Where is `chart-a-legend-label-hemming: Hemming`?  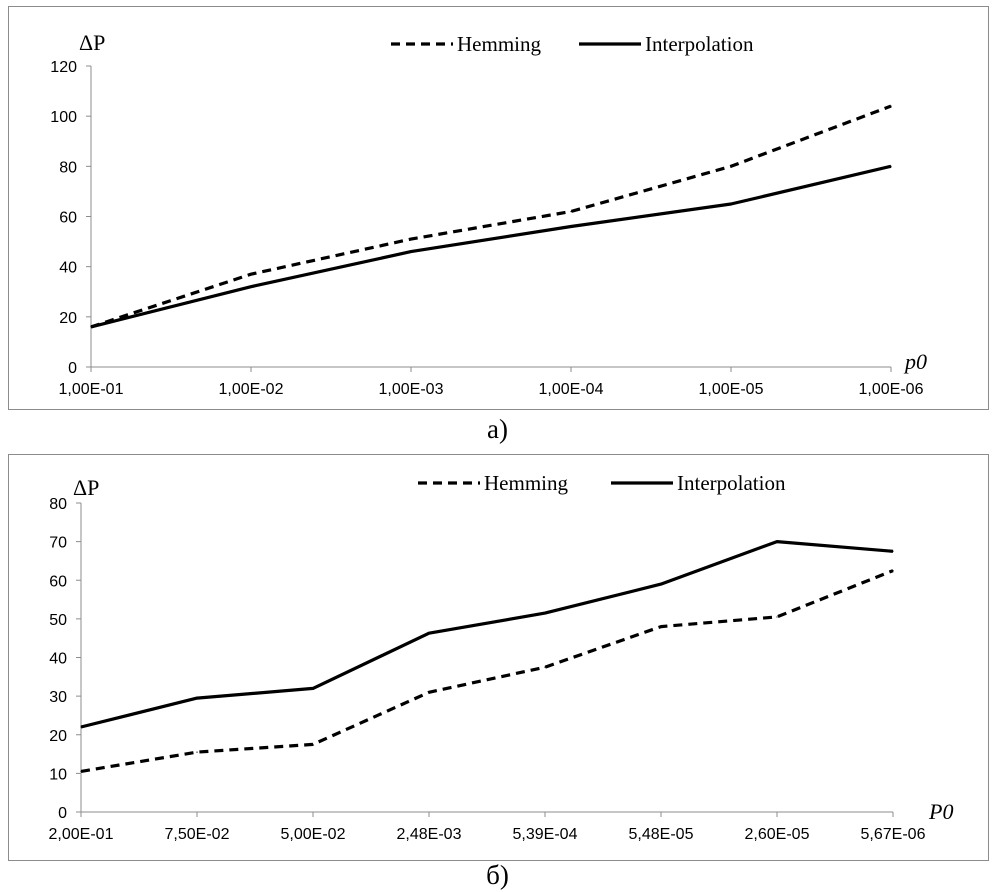
chart-a-legend-label-hemming: Hemming is located at coordinates (499, 44).